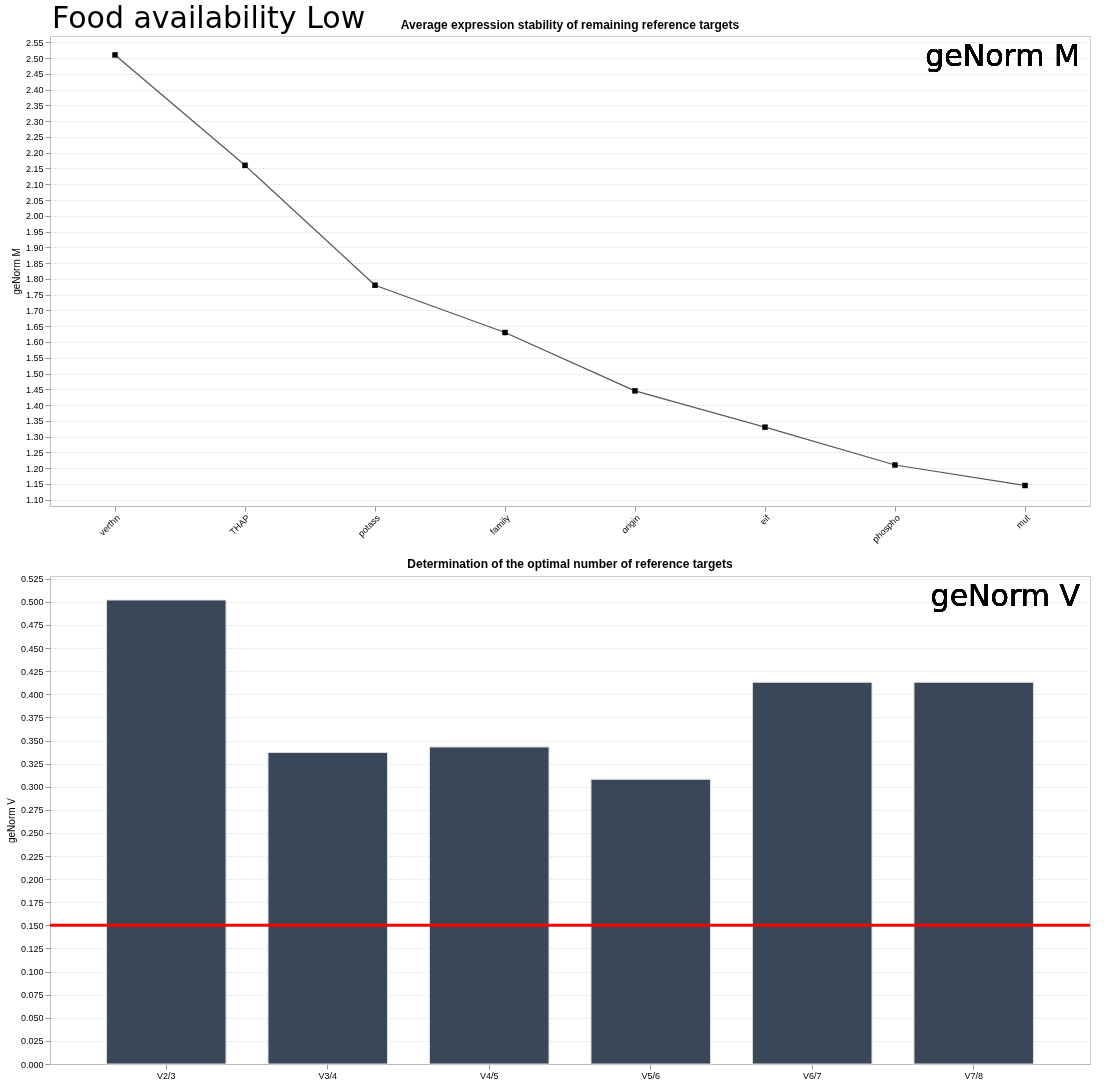 Image resolution: width=1107 pixels, height=1080 pixels. I want to click on y-tick-label: 1.65, so click(34, 326).